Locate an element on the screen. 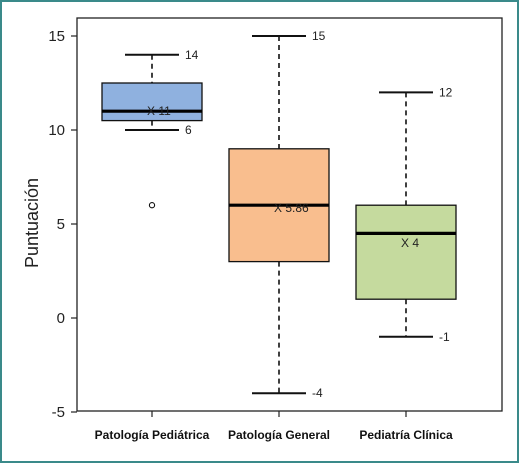  box-1: X 11 14 6 is located at coordinates (152, 128).